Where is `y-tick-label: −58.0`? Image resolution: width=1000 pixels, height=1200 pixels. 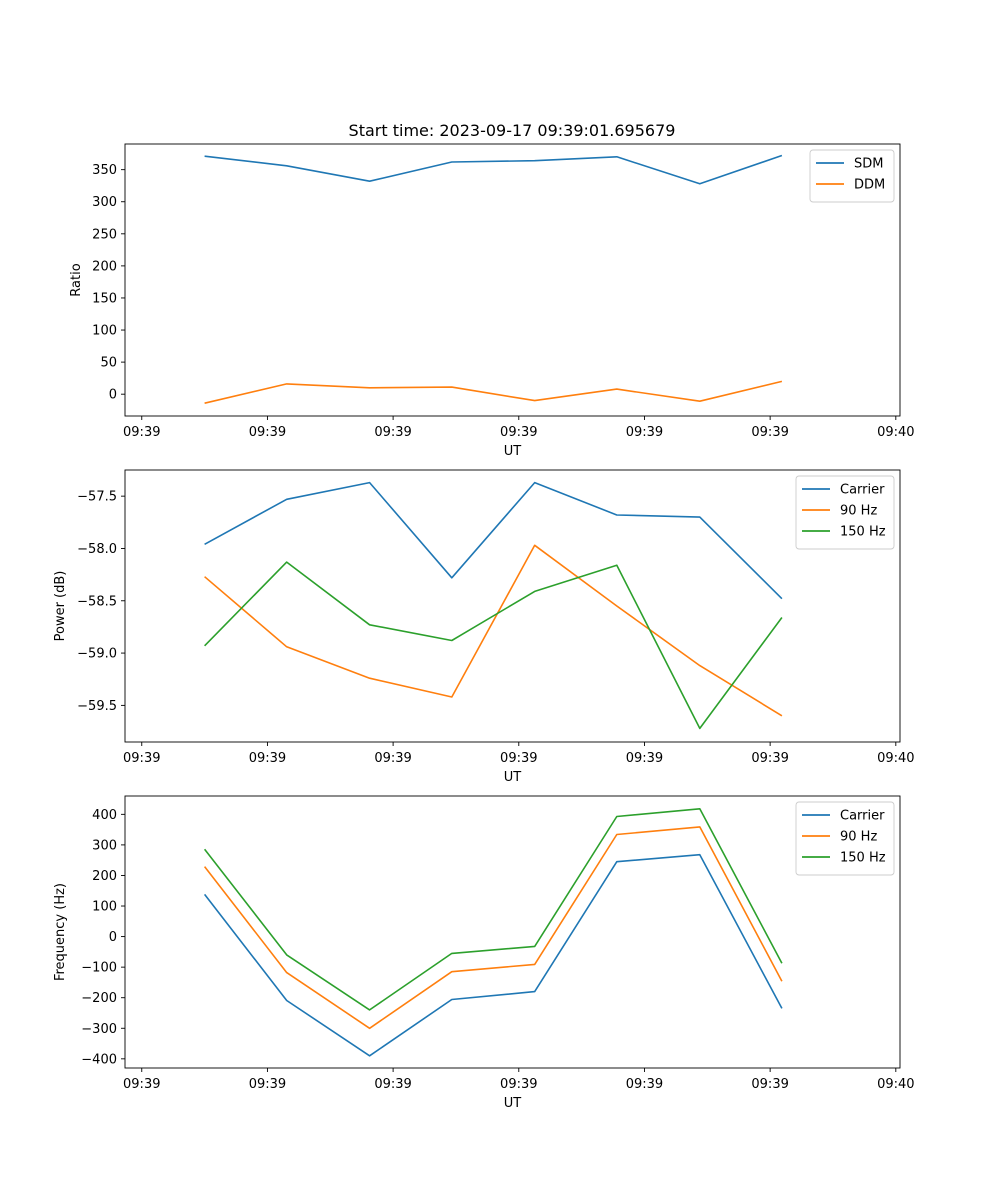 y-tick-label: −58.0 is located at coordinates (97, 549).